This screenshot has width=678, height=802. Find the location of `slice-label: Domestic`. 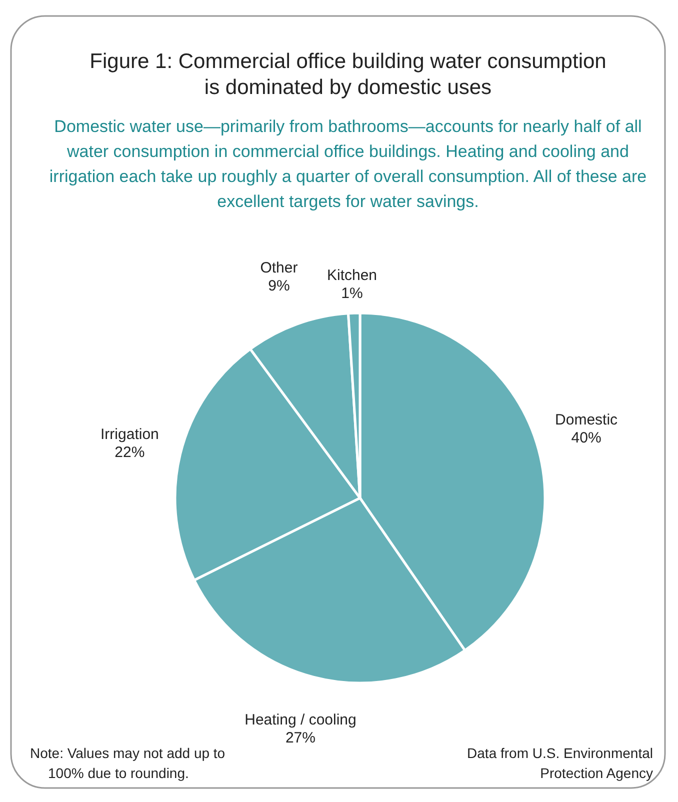

slice-label: Domestic is located at coordinates (586, 420).